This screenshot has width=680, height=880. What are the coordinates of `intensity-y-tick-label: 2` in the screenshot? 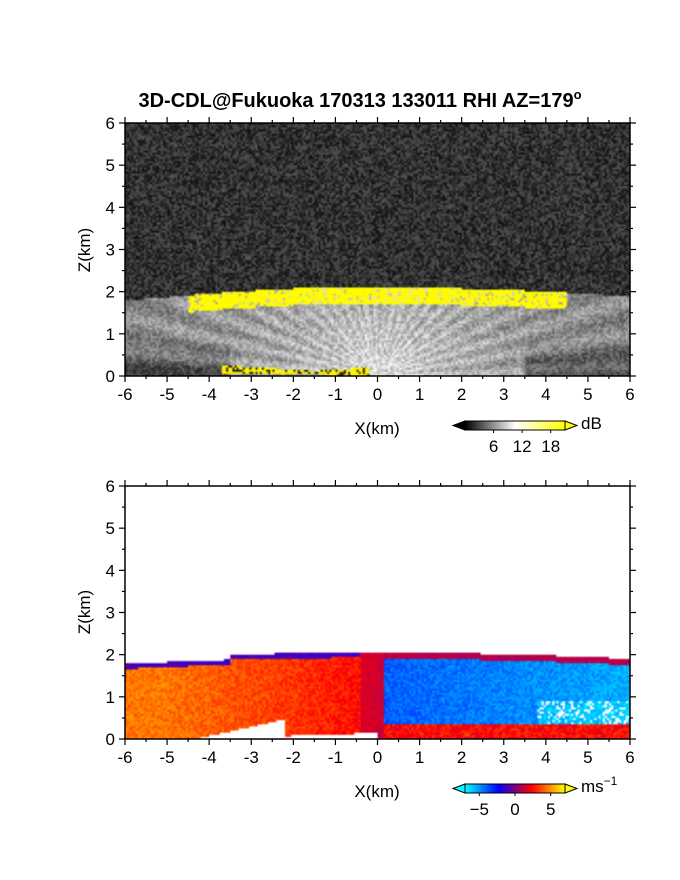 It's located at (110, 292).